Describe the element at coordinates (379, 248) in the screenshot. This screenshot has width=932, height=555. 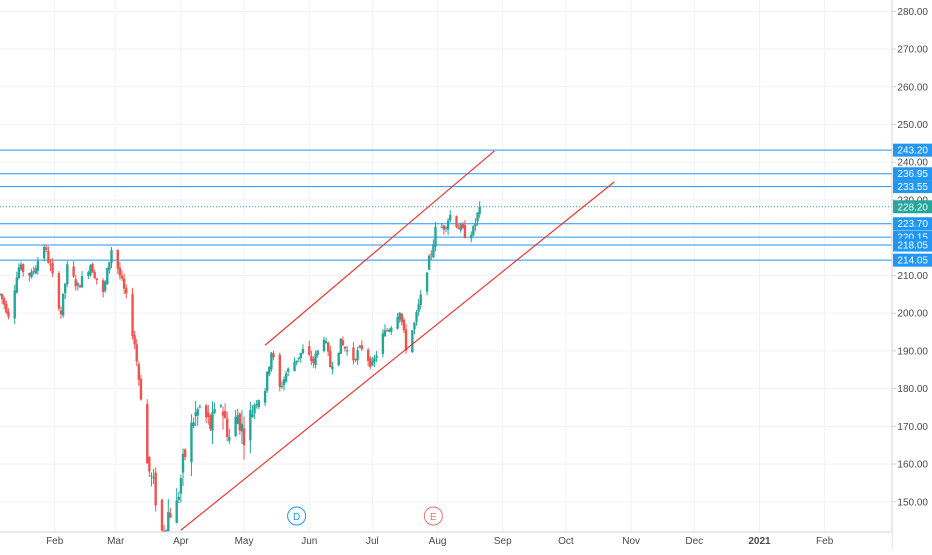
I see `channel-trendline` at that location.